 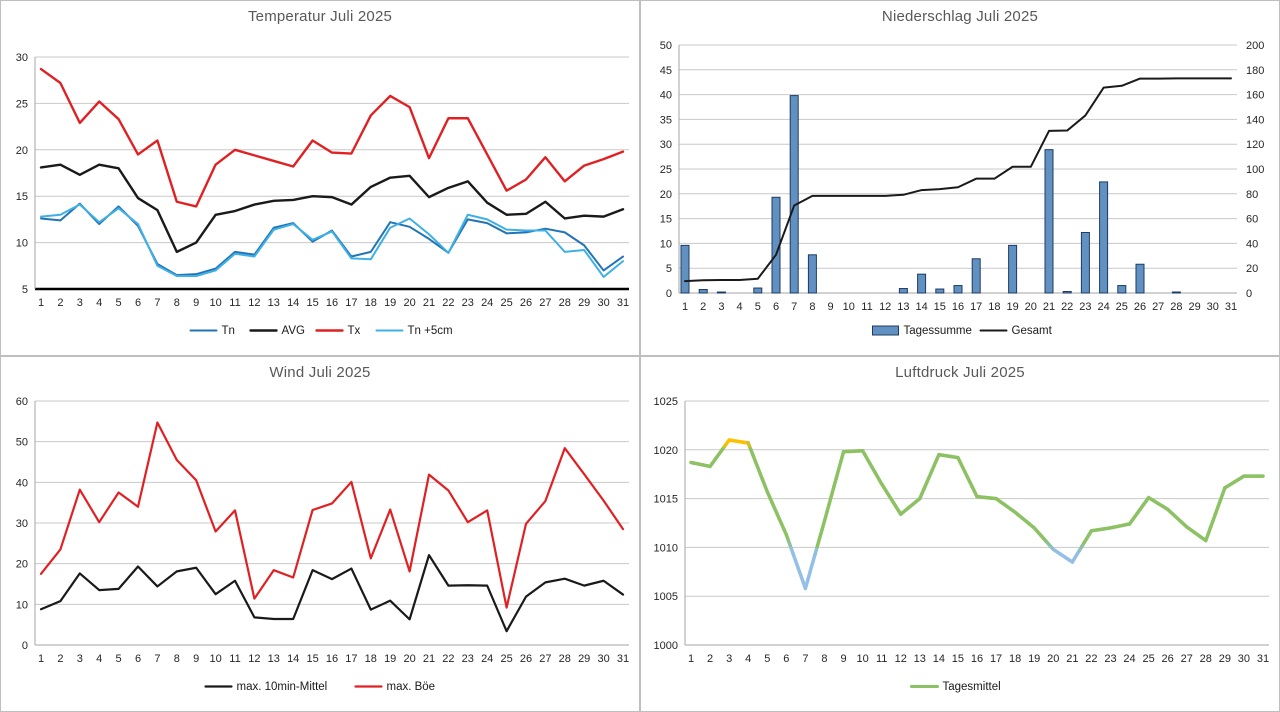 I want to click on svg-text: 4, so click(x=99, y=659).